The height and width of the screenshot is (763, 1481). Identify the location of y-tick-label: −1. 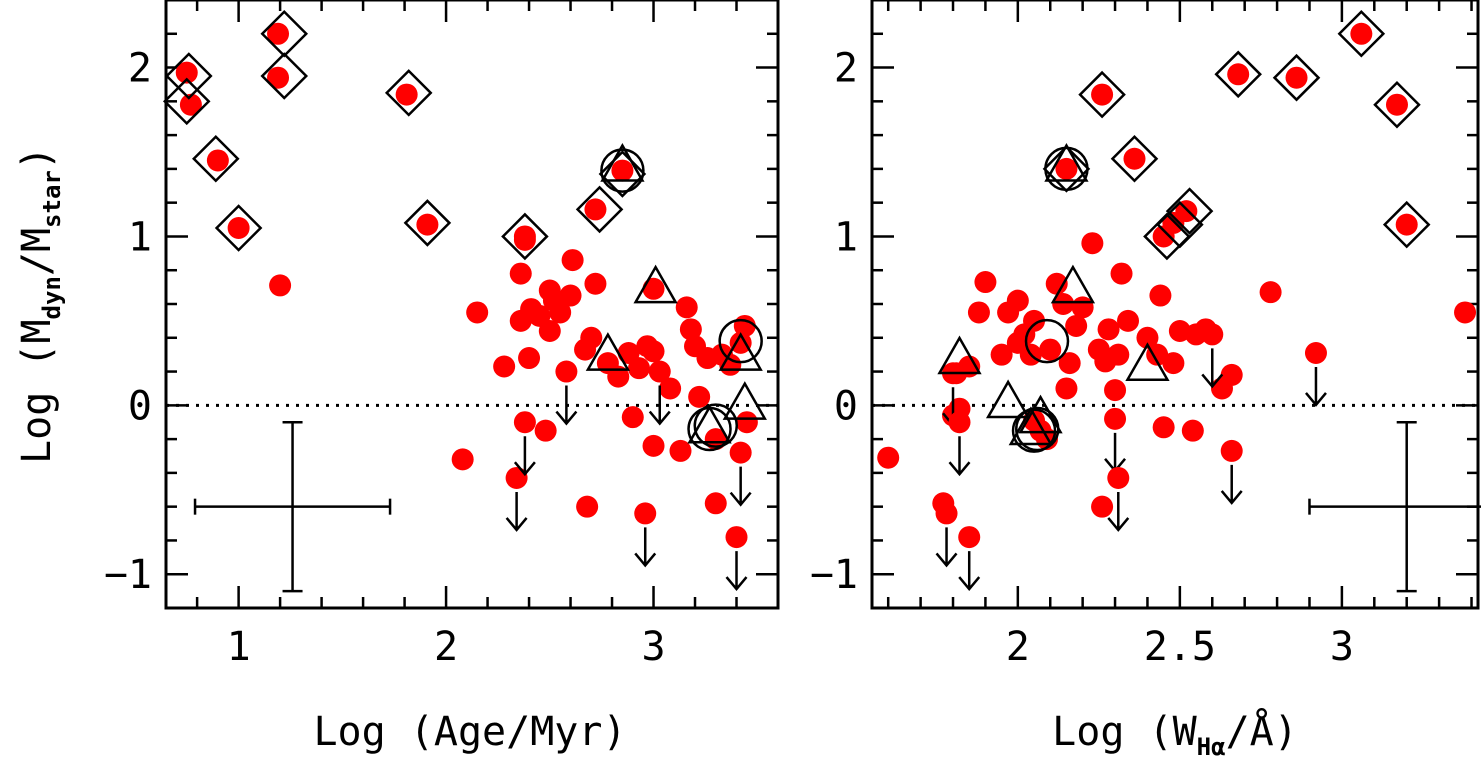
(128, 575).